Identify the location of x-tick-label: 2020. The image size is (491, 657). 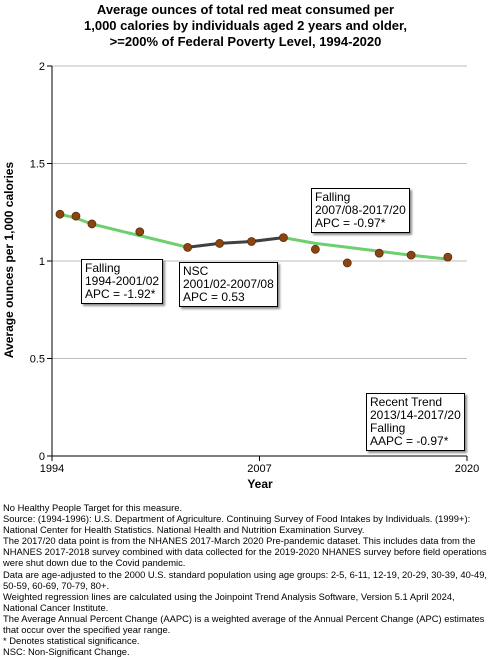
(467, 469).